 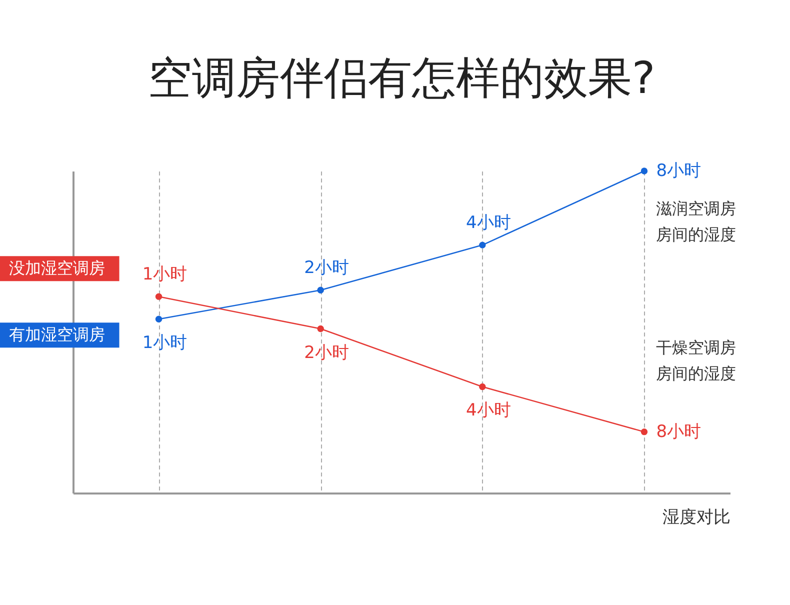 What do you see at coordinates (696, 518) in the screenshot?
I see `x-axis-title: 湿度对比` at bounding box center [696, 518].